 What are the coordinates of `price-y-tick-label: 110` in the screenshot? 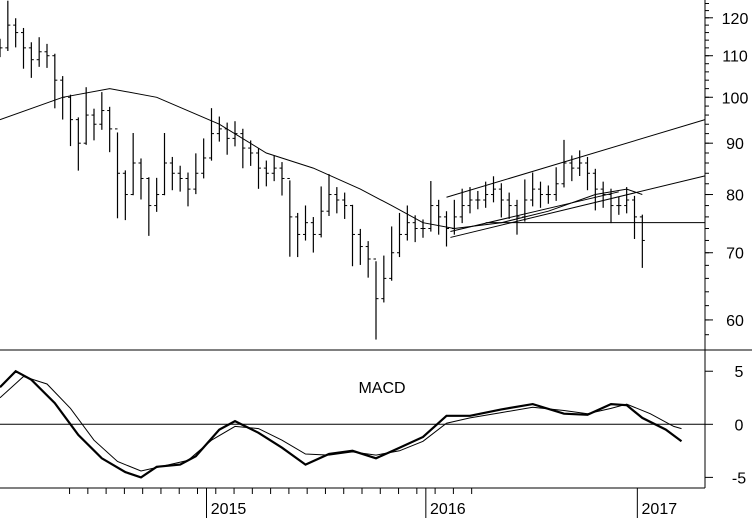 It's located at (735, 57).